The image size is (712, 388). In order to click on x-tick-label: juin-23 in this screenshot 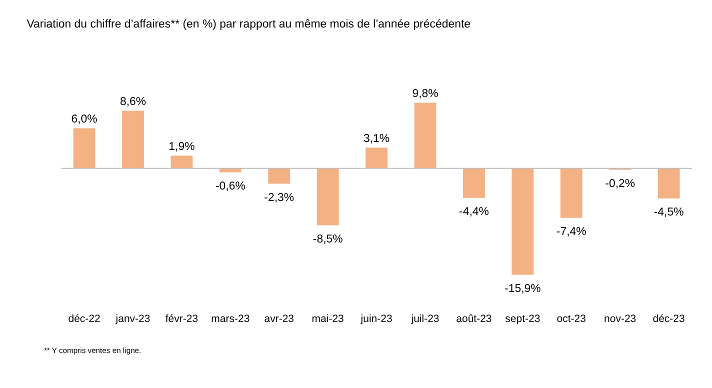, I will do `click(376, 319)`.